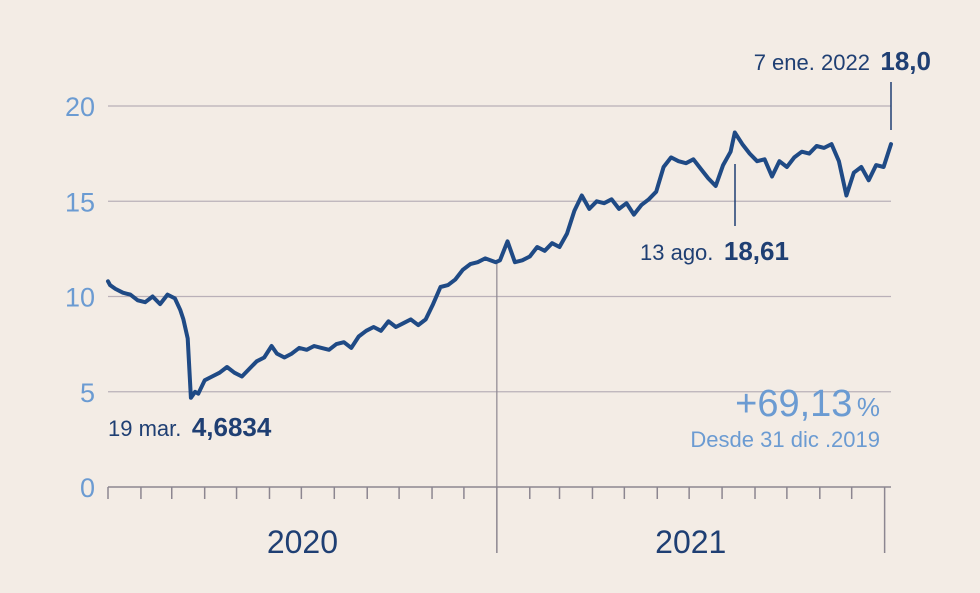 Image resolution: width=980 pixels, height=593 pixels. I want to click on summary-change-number: +69,13, so click(793, 404).